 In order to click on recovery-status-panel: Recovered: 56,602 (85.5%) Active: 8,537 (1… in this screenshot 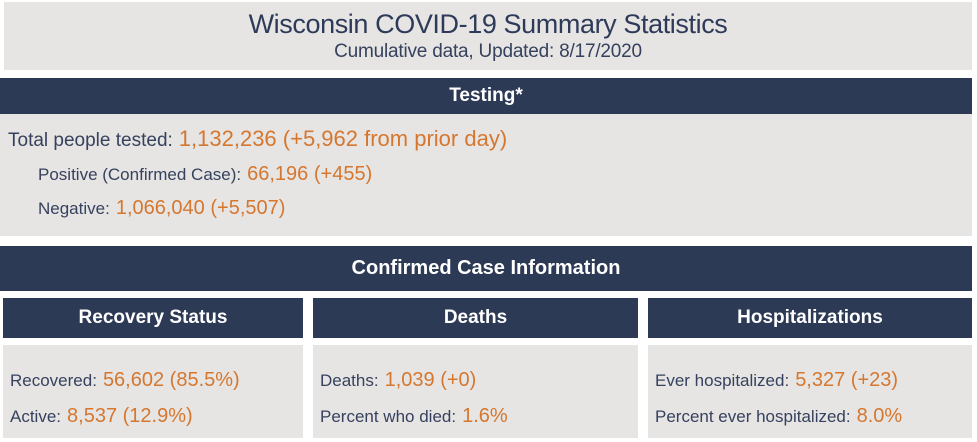, I will do `click(153, 391)`.